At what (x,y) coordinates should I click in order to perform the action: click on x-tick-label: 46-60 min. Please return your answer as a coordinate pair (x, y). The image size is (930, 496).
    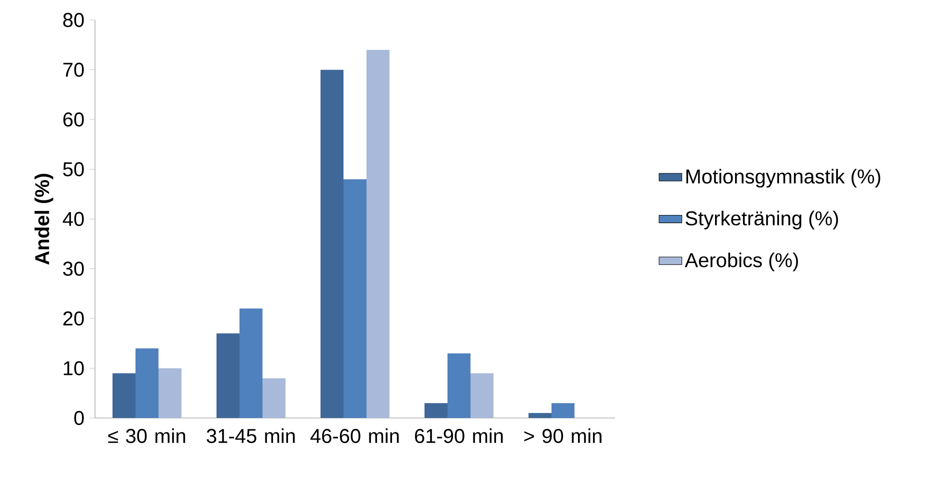
    Looking at the image, I should click on (354, 436).